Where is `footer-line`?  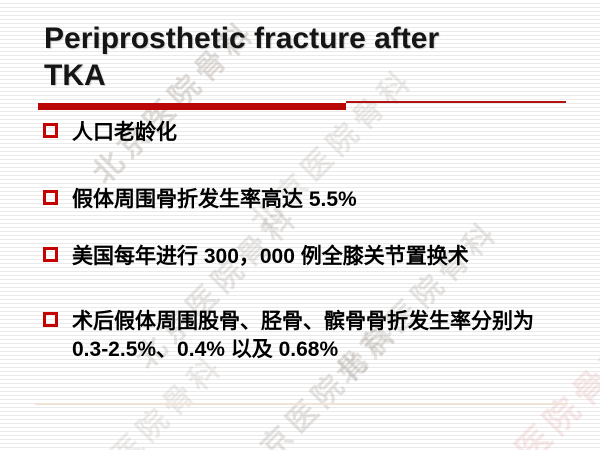
footer-line is located at coordinates (300, 404).